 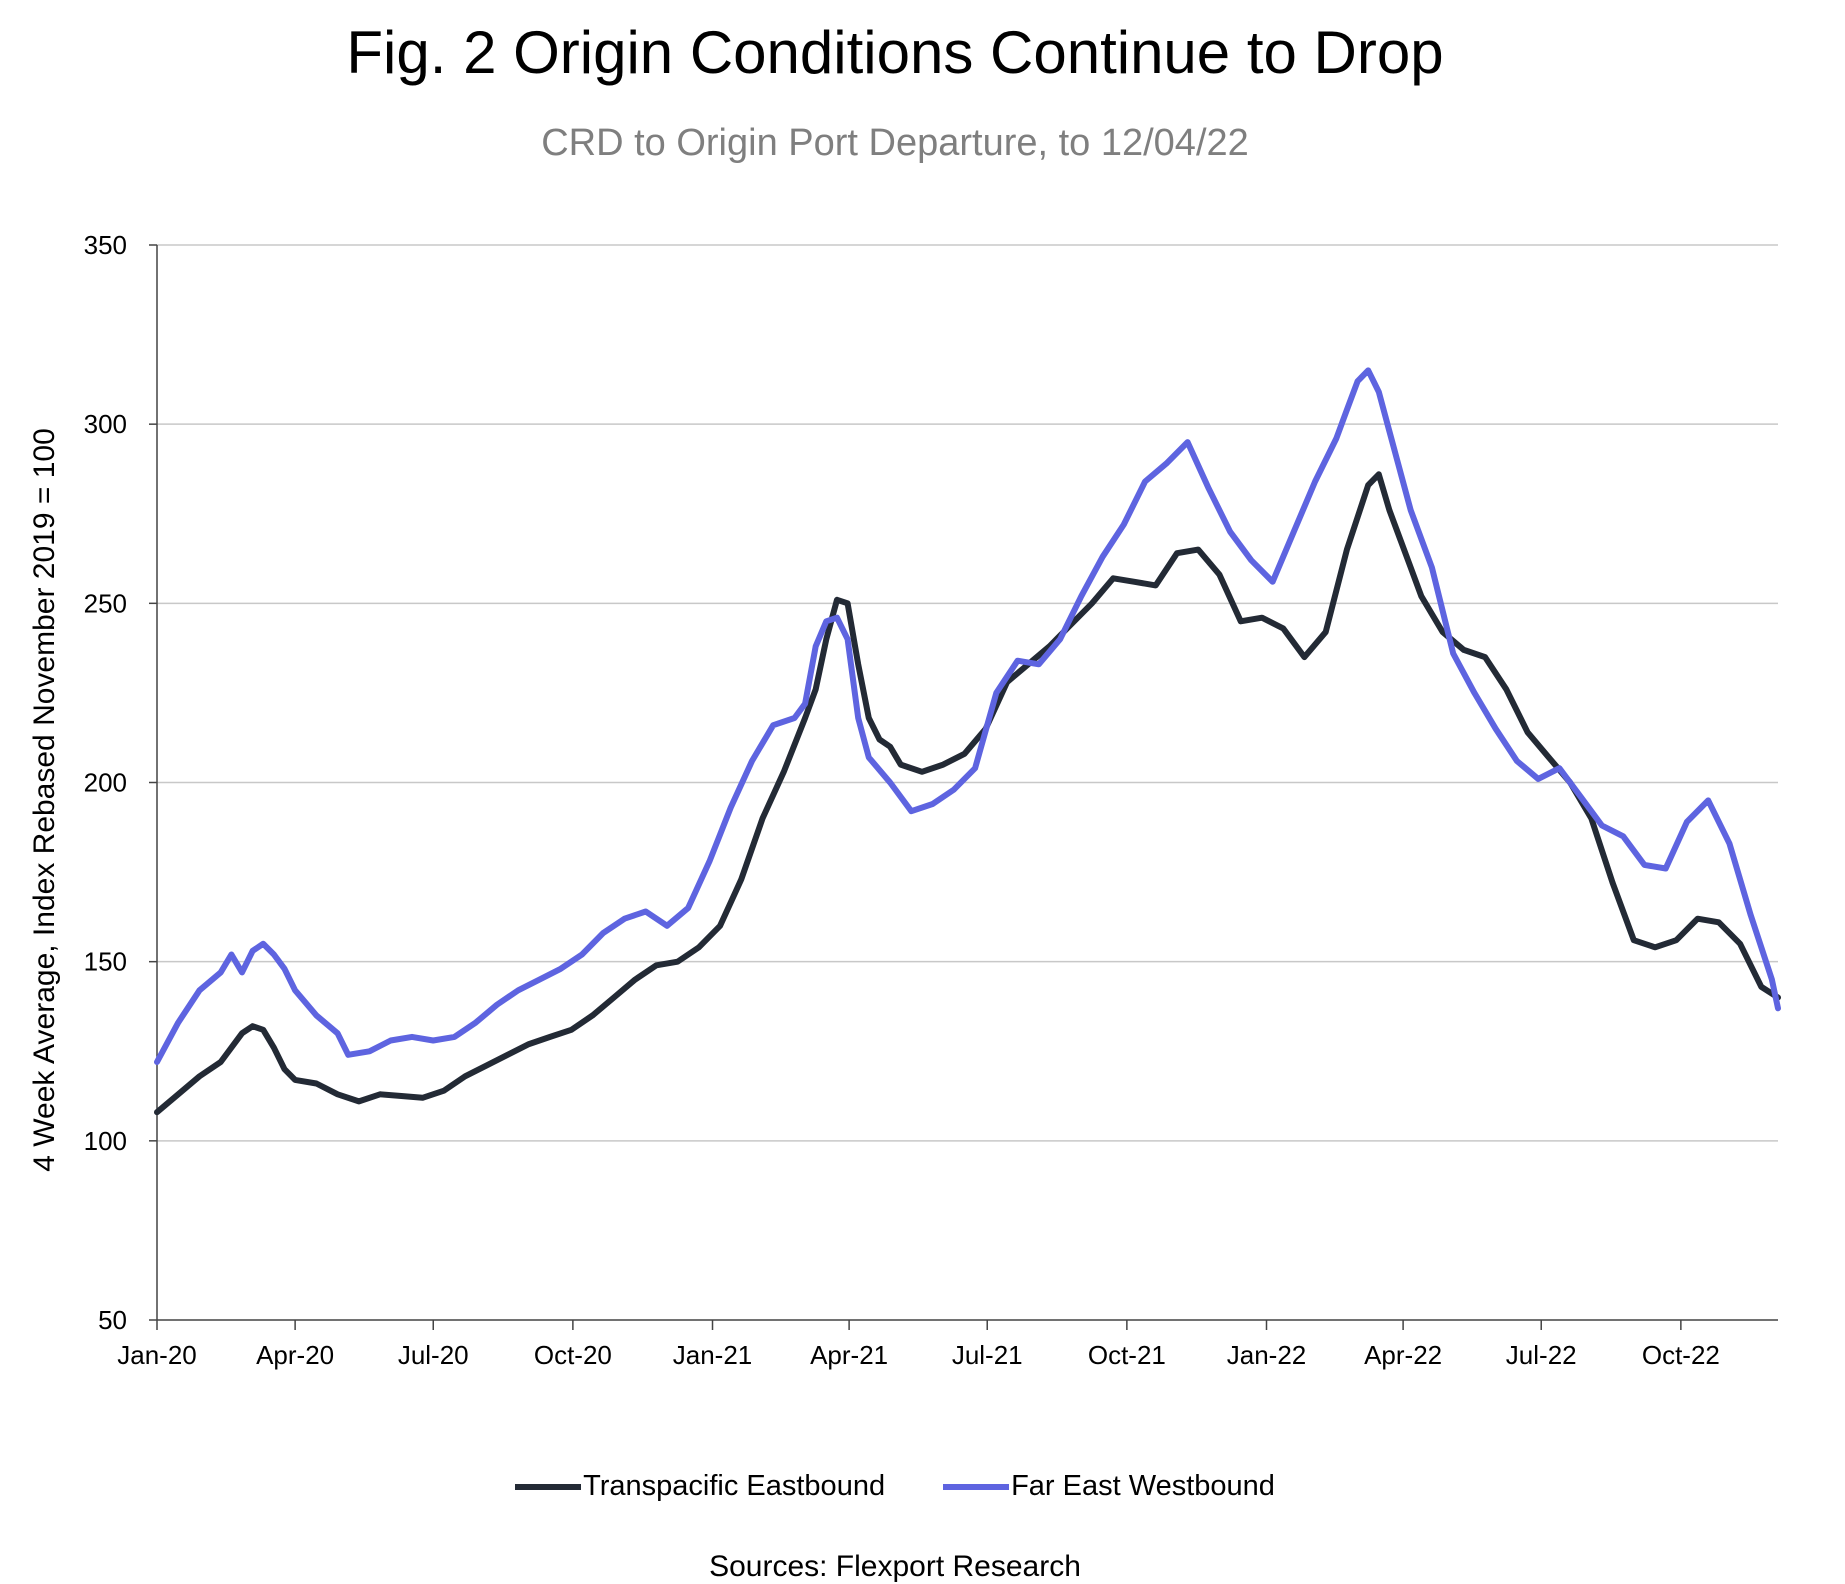 What do you see at coordinates (1267, 1355) in the screenshot?
I see `x-tick-label: Jan-22` at bounding box center [1267, 1355].